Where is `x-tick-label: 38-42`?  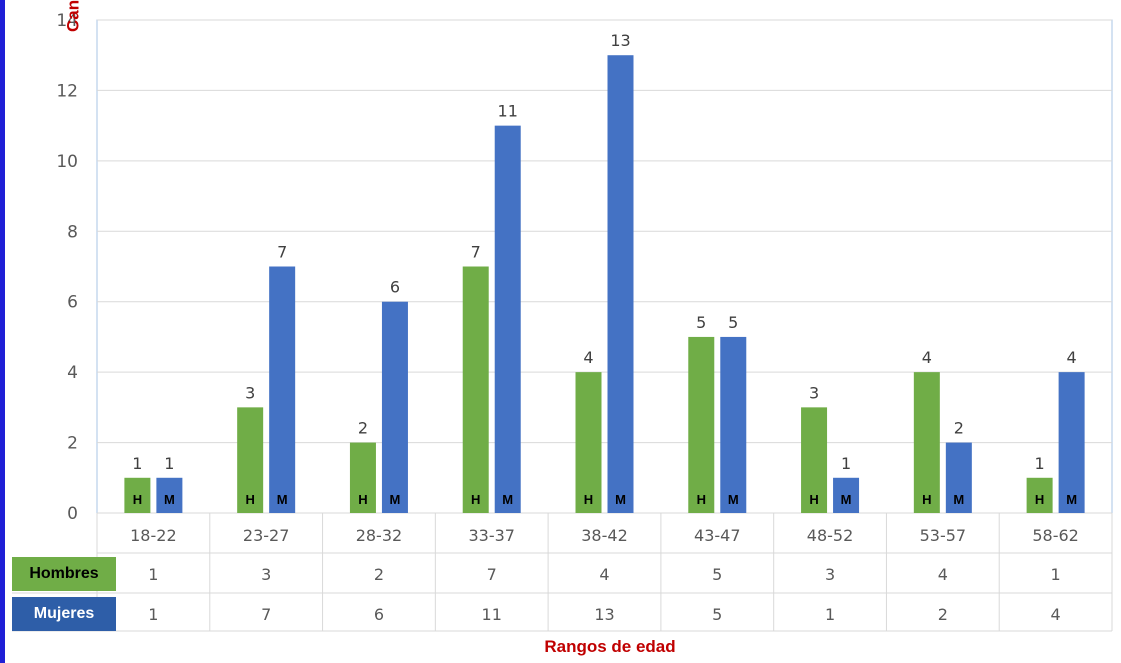 x-tick-label: 38-42 is located at coordinates (604, 535).